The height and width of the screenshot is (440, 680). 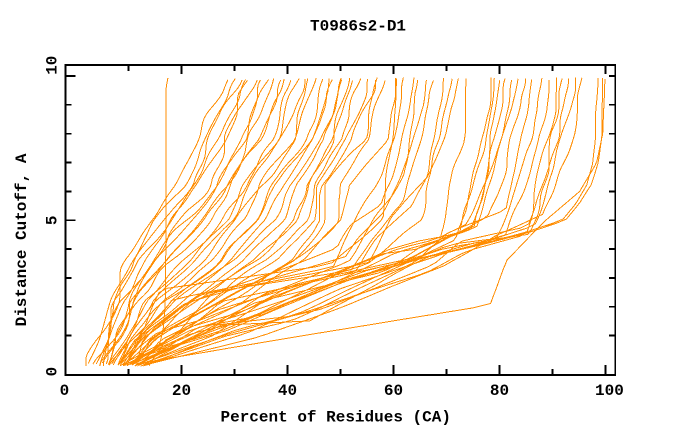 I want to click on svg-text: Percent of Residues (CA), so click(x=336, y=418).